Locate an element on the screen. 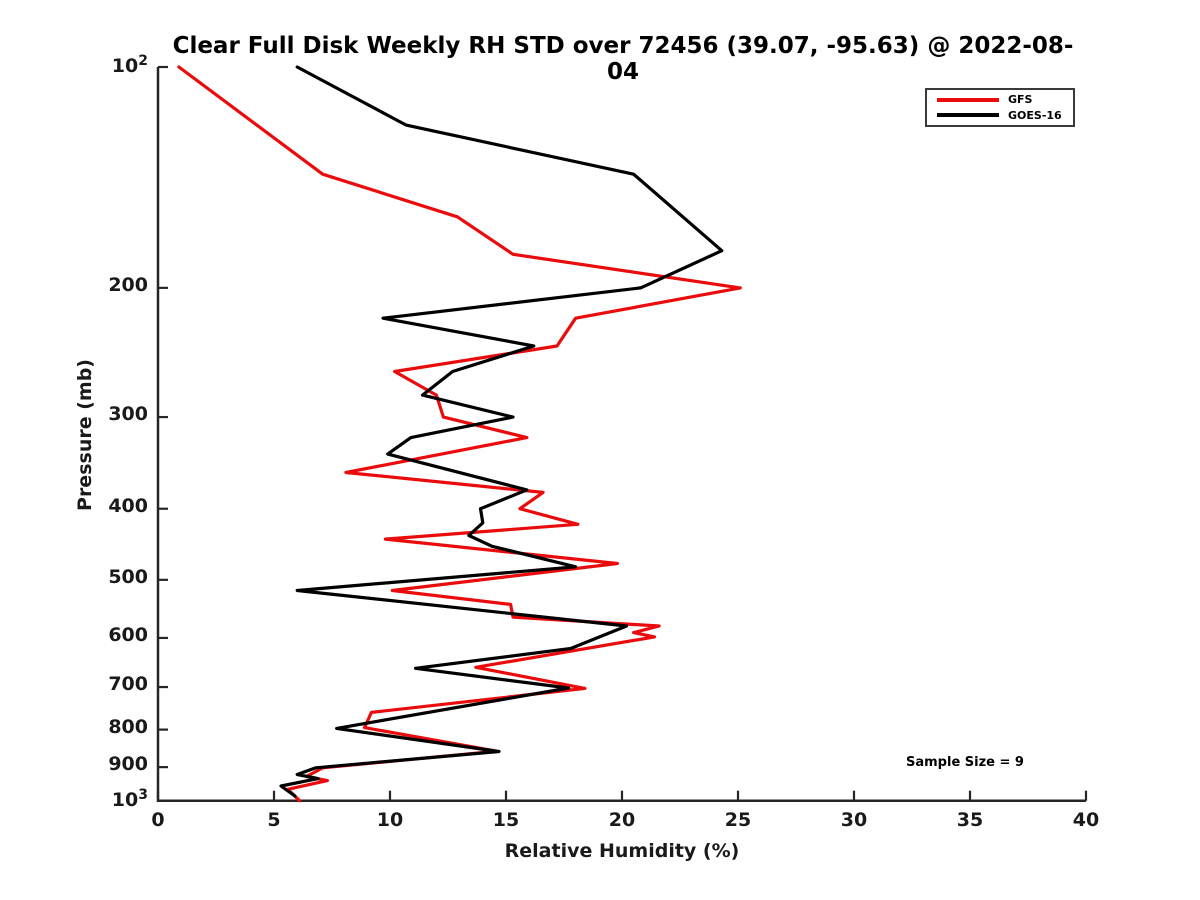  y-tick-label: 500 is located at coordinates (128, 576).